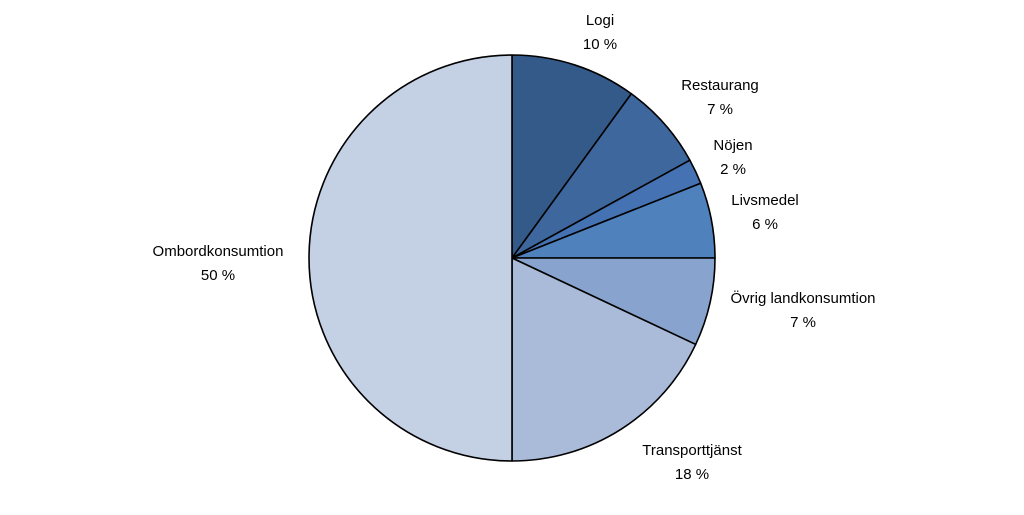 The height and width of the screenshot is (515, 1024). Describe the element at coordinates (803, 322) in the screenshot. I see `slice-value-ovrig-landkonsumtion: 7 %` at that location.